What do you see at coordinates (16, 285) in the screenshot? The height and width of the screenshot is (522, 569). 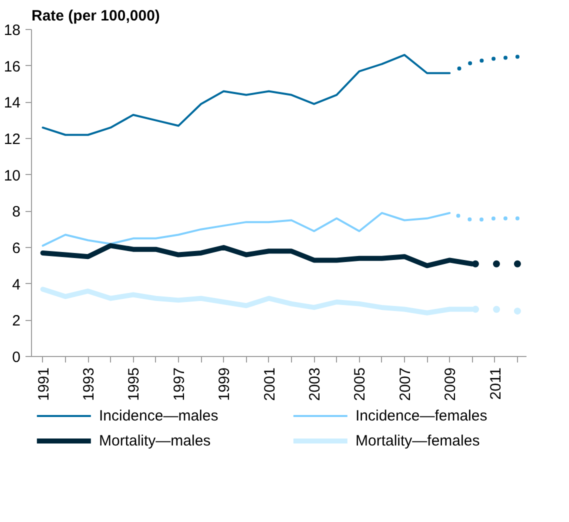 I see `y-tick-label: 4` at bounding box center [16, 285].